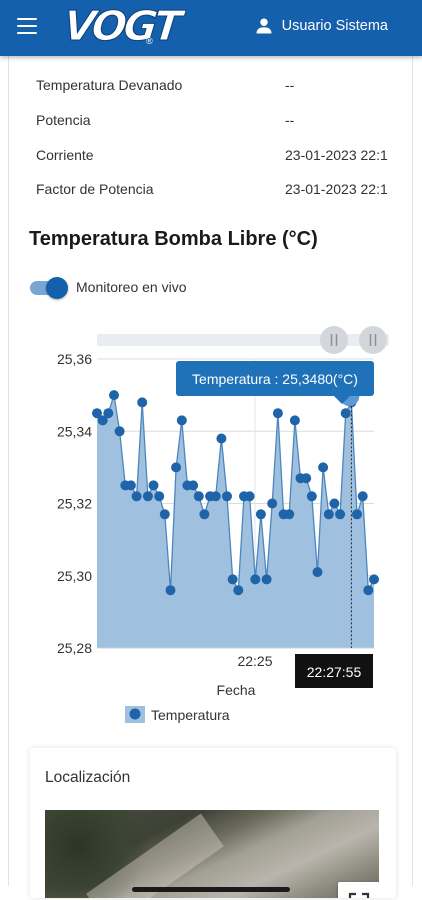 The height and width of the screenshot is (900, 422). Describe the element at coordinates (212, 854) in the screenshot. I see `satellite-map` at that location.